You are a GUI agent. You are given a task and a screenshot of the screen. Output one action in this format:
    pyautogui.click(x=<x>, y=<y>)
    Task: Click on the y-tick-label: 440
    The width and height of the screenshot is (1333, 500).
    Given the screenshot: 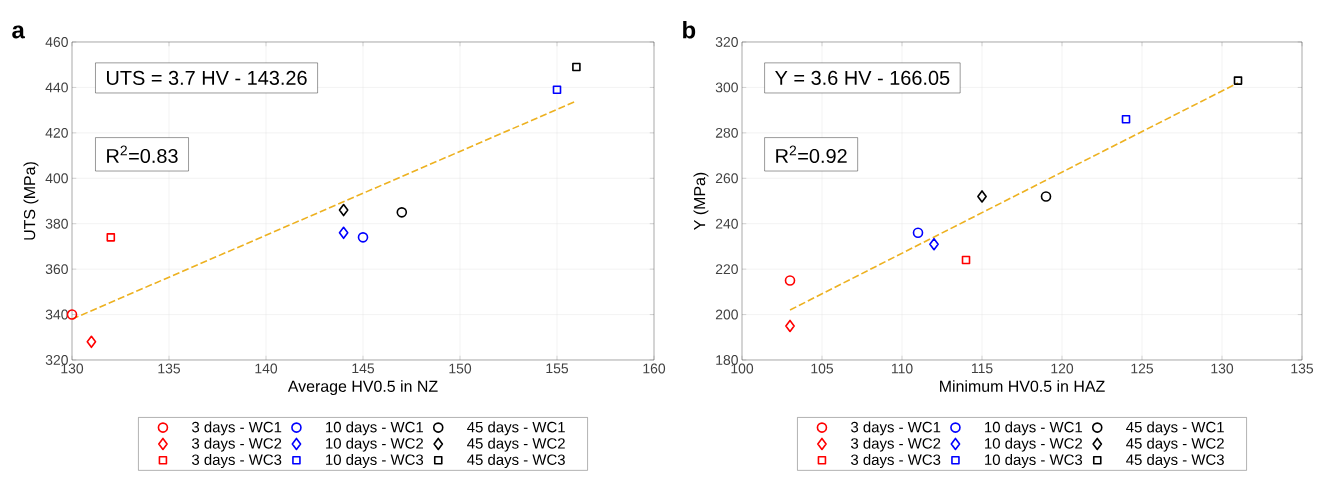 What is the action you would take?
    pyautogui.click(x=56, y=87)
    